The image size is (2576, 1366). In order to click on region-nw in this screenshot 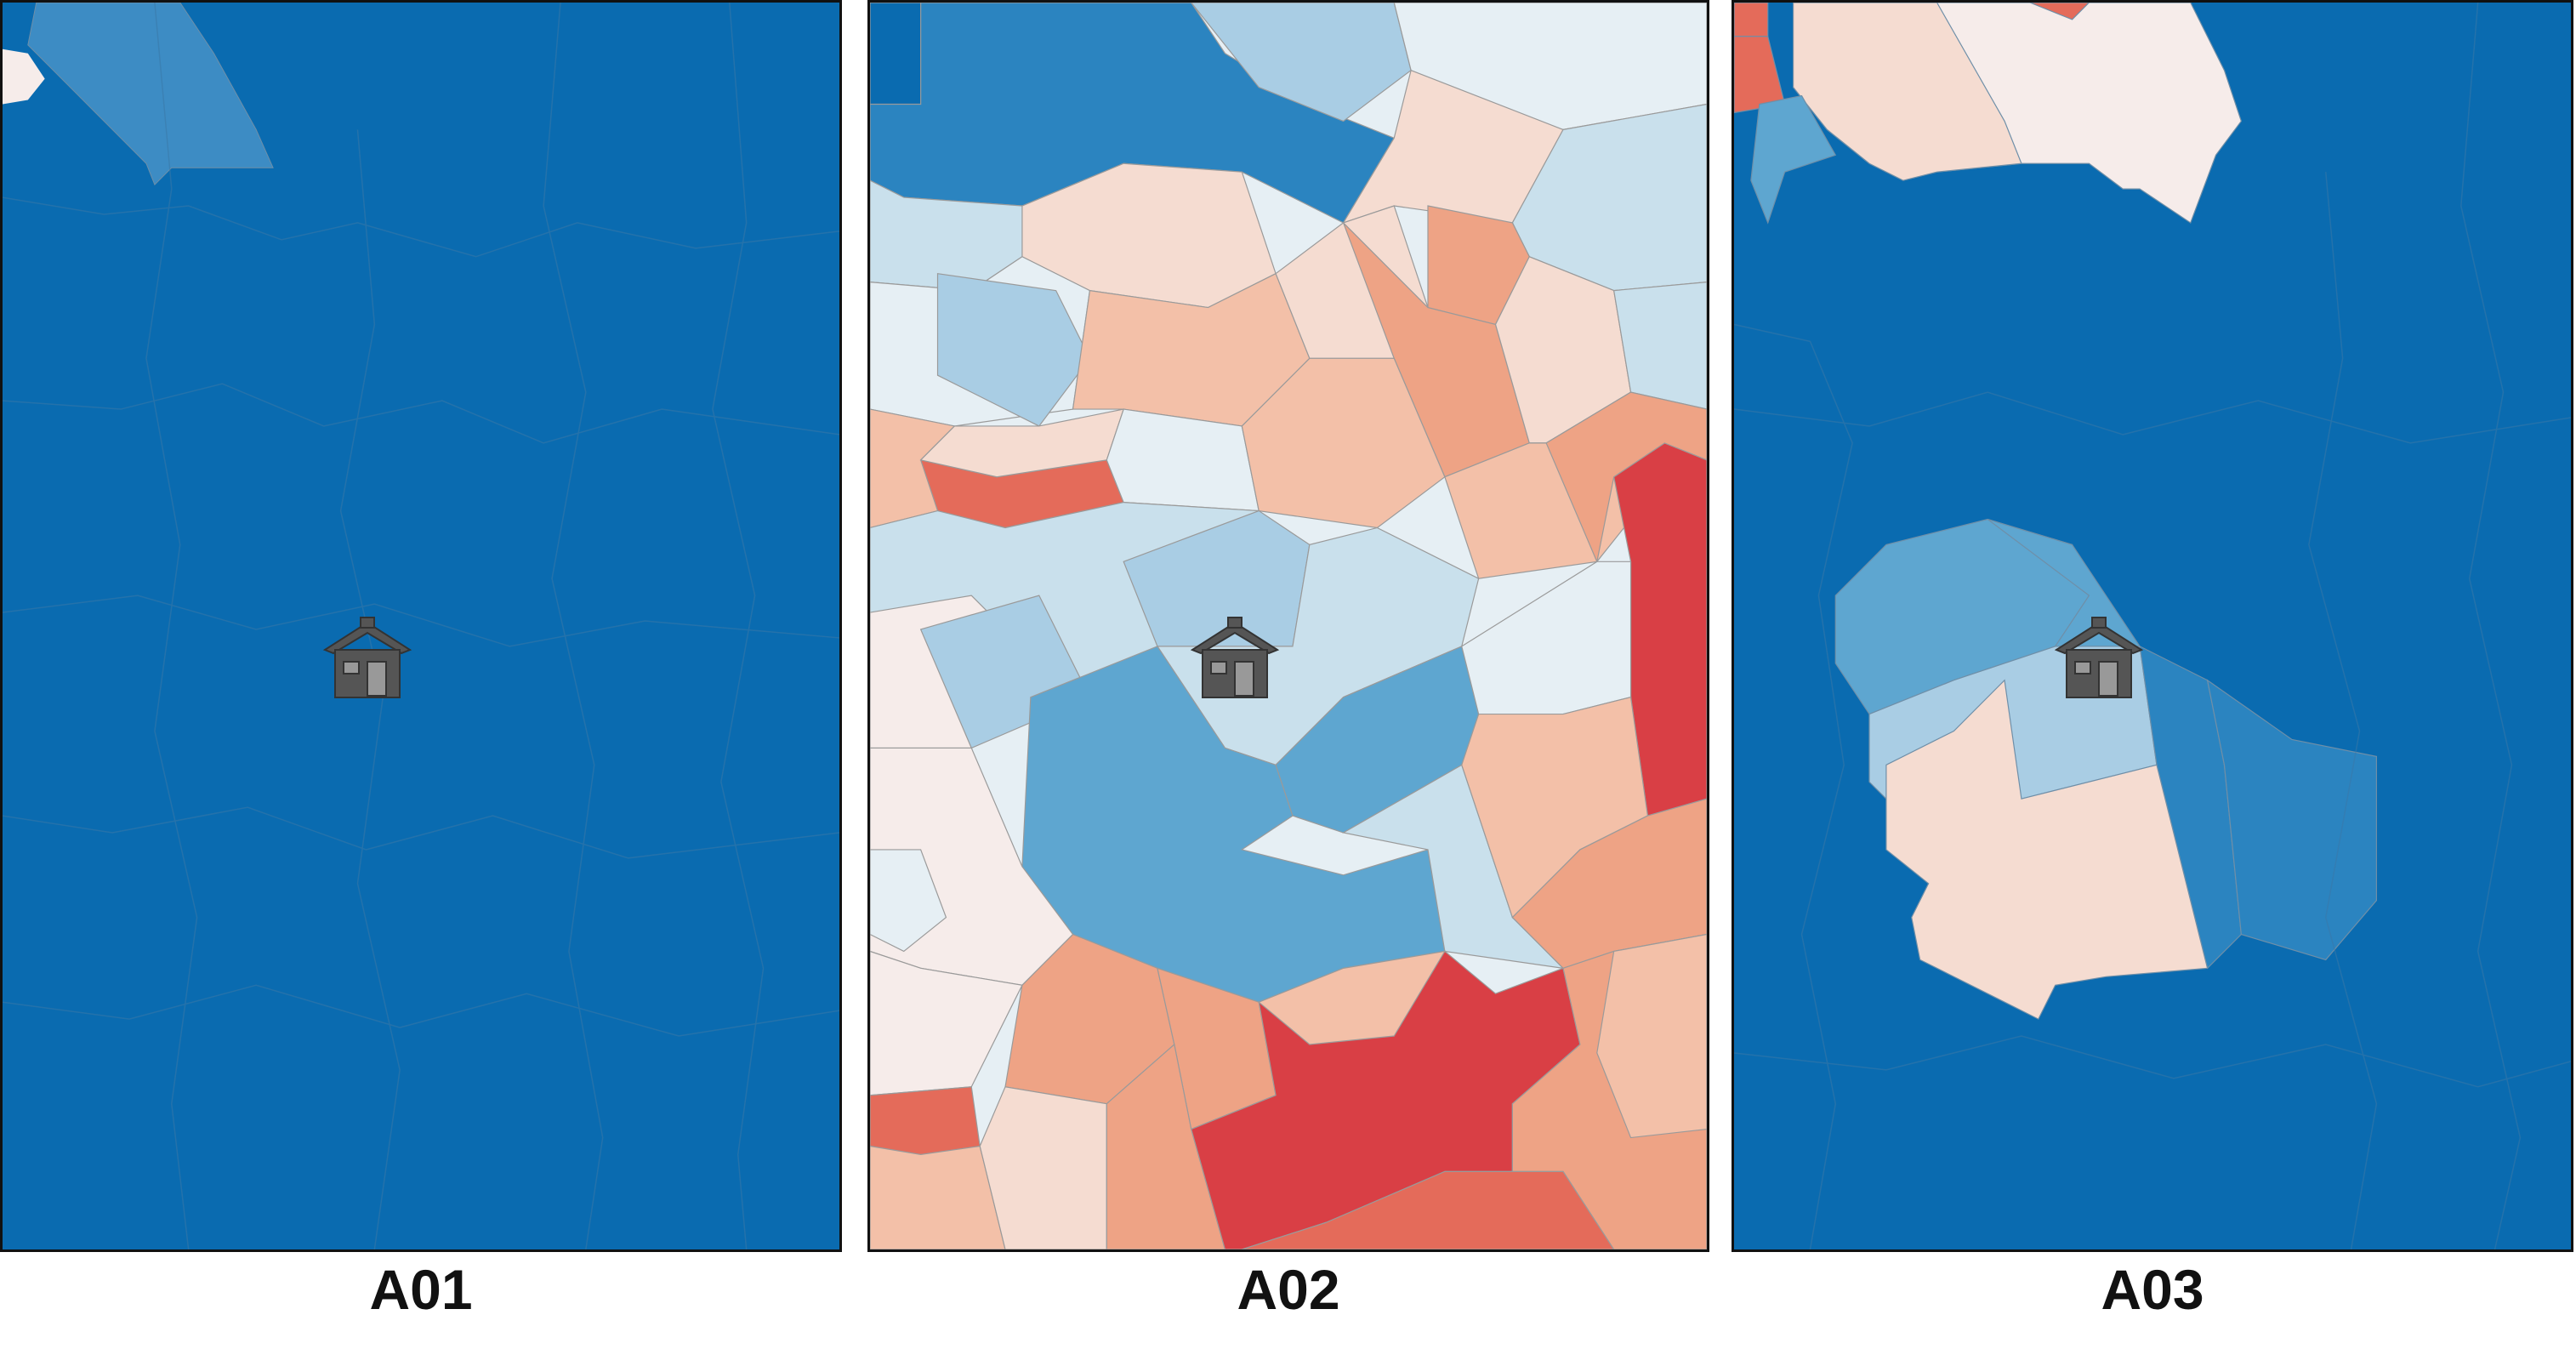, I will do `click(150, 94)`.